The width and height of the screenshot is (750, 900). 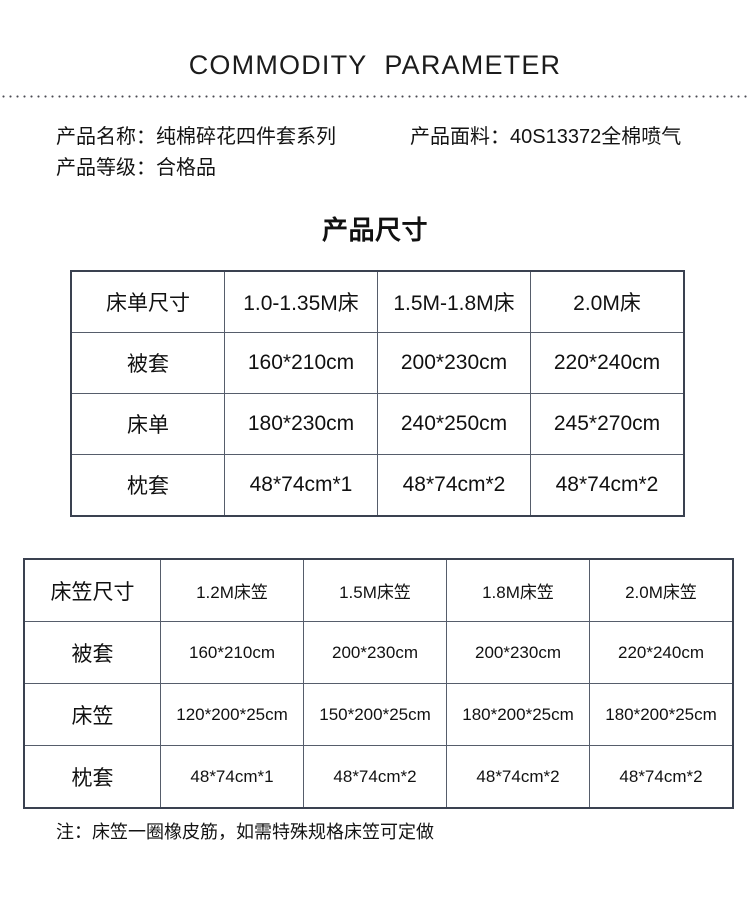 What do you see at coordinates (607, 424) in the screenshot?
I see `table-cell: 245*270cm` at bounding box center [607, 424].